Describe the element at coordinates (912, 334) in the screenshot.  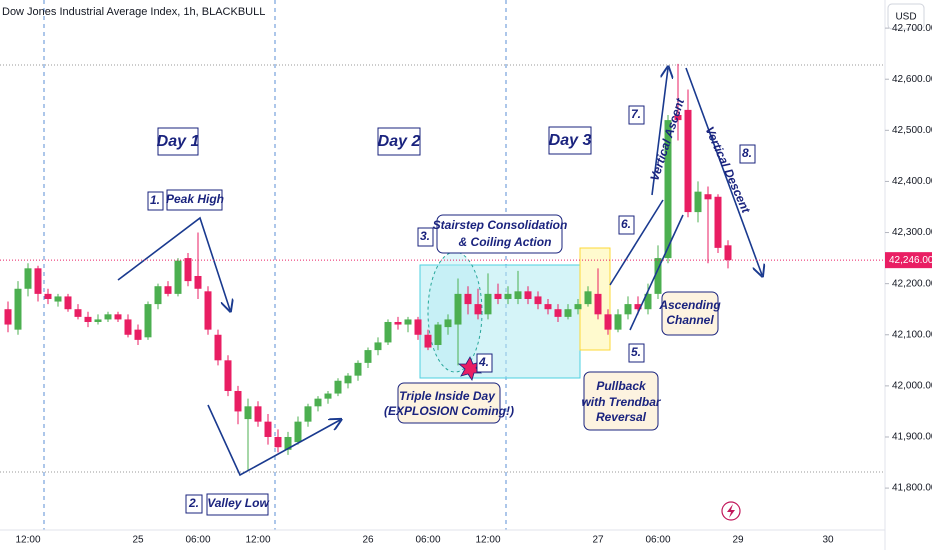
I see `y-tick-label: 42,100.00` at that location.